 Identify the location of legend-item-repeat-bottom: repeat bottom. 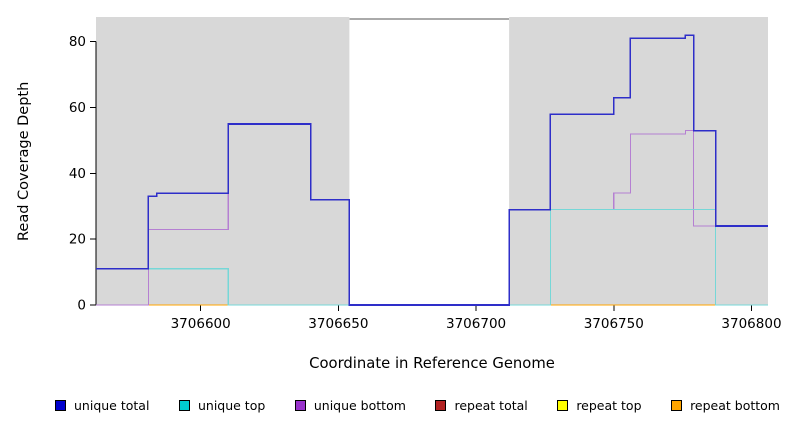
(725, 405).